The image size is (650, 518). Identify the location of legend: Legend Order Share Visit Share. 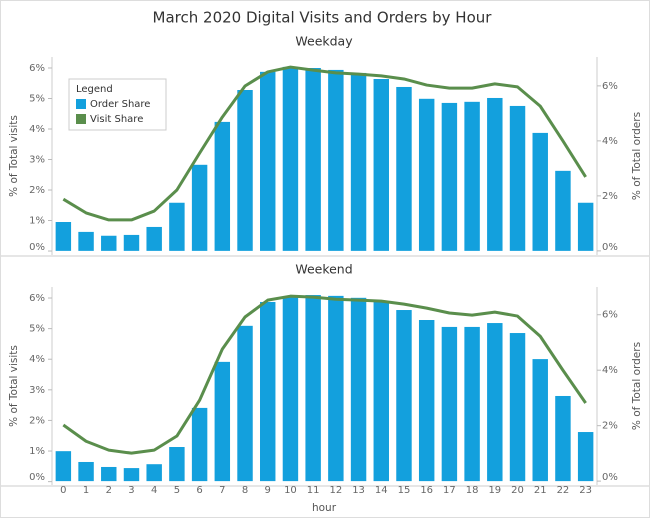
(117, 104).